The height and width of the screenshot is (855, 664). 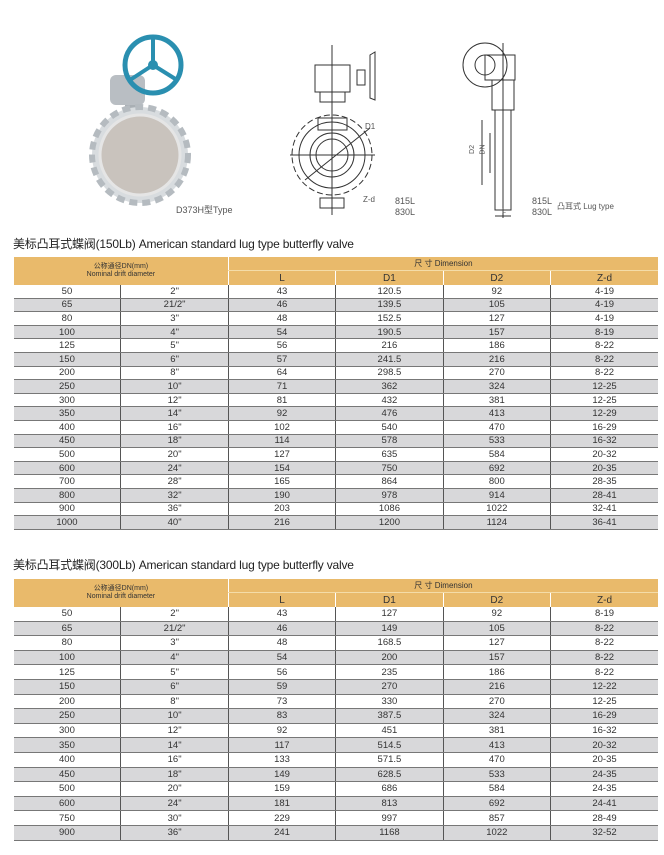 I want to click on cell-z-d: 12-29, so click(x=604, y=413).